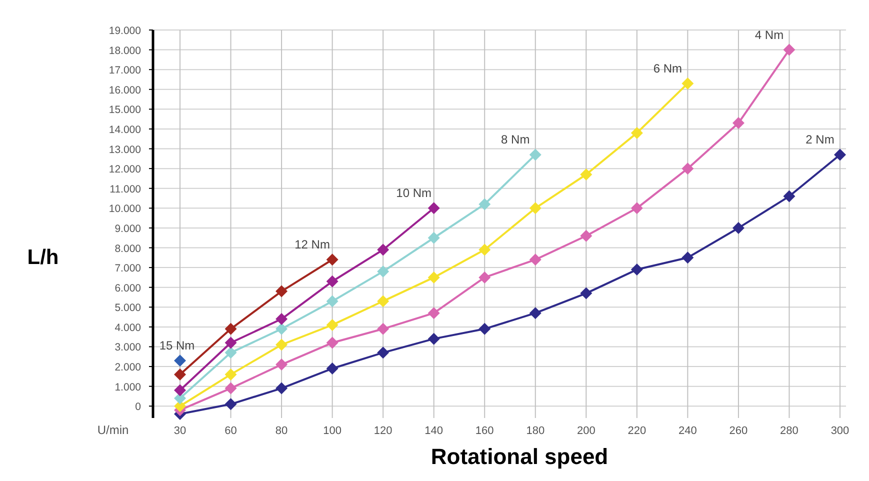 This screenshot has height=481, width=869. What do you see at coordinates (586, 431) in the screenshot?
I see `x-tick-label: 200` at bounding box center [586, 431].